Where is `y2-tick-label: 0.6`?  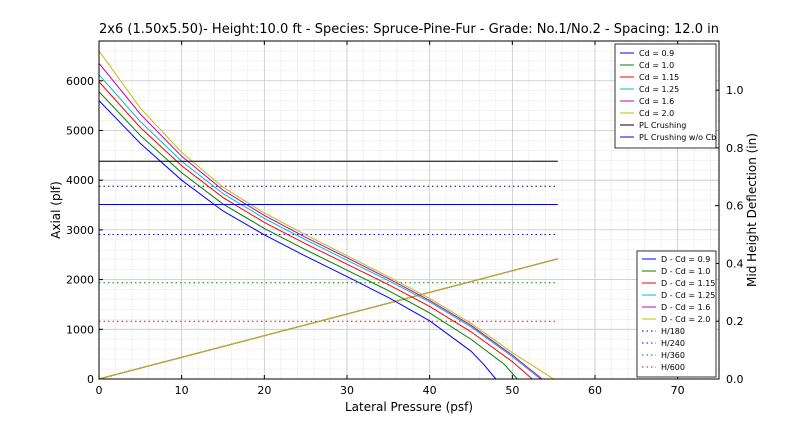 y2-tick-label: 0.6 is located at coordinates (735, 206).